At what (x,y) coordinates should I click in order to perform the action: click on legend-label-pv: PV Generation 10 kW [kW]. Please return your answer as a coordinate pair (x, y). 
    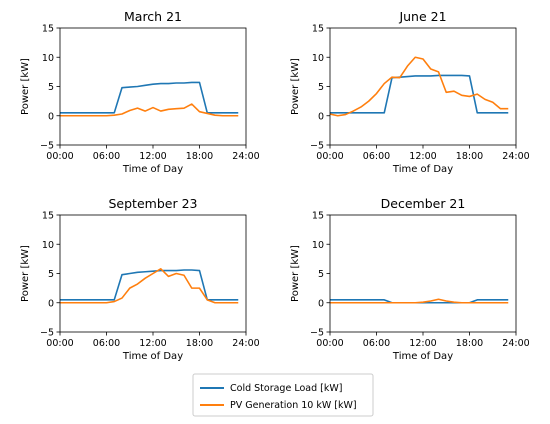
    Looking at the image, I should click on (293, 405).